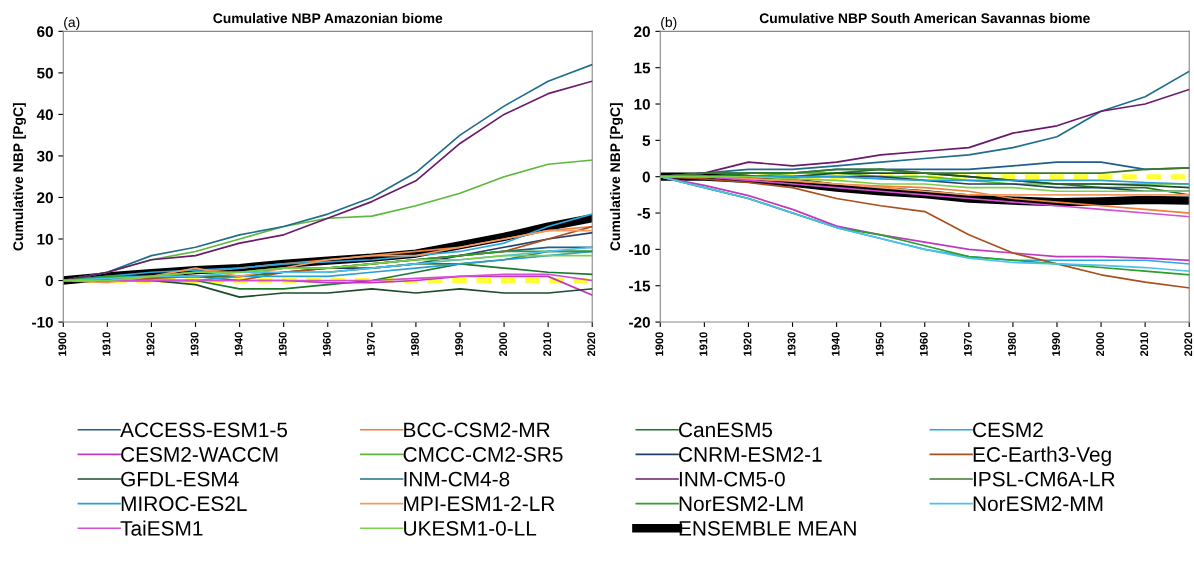 Image resolution: width=1194 pixels, height=570 pixels. I want to click on legend-label: CanESM5, so click(726, 430).